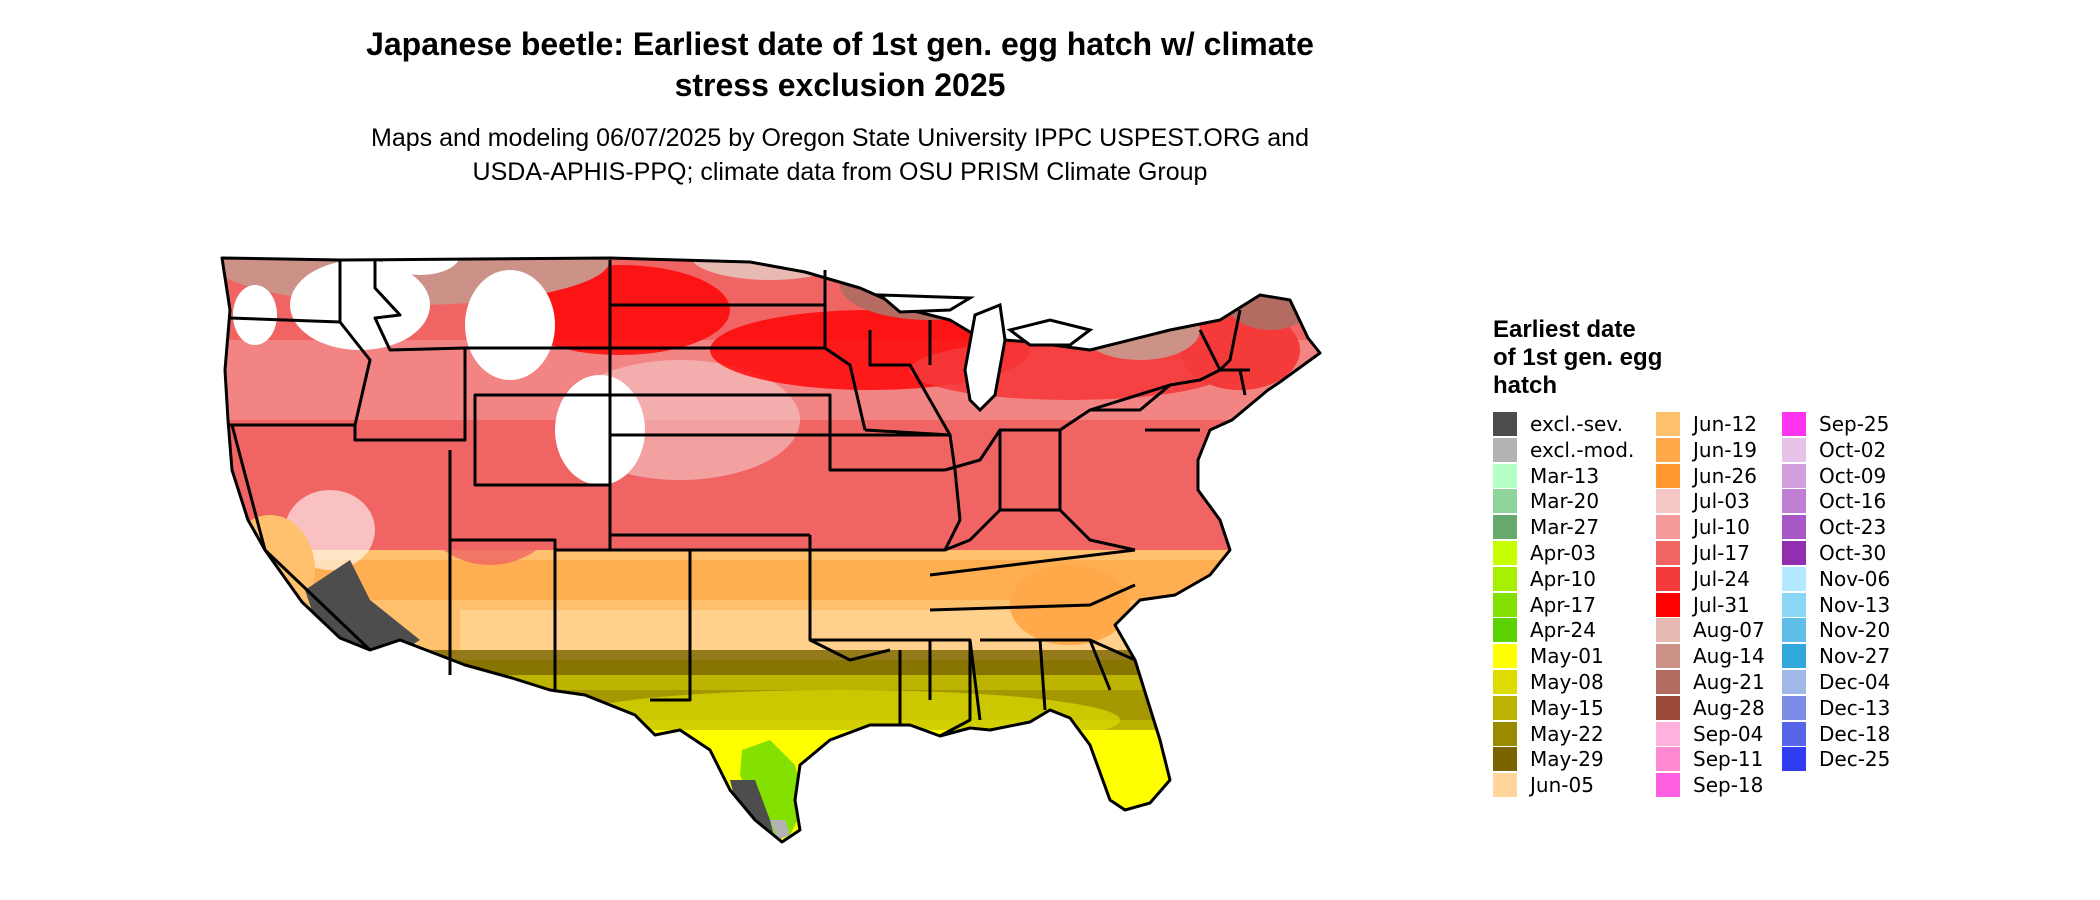 This screenshot has height=900, width=2100. I want to click on legend-label: Nov-20, so click(1855, 630).